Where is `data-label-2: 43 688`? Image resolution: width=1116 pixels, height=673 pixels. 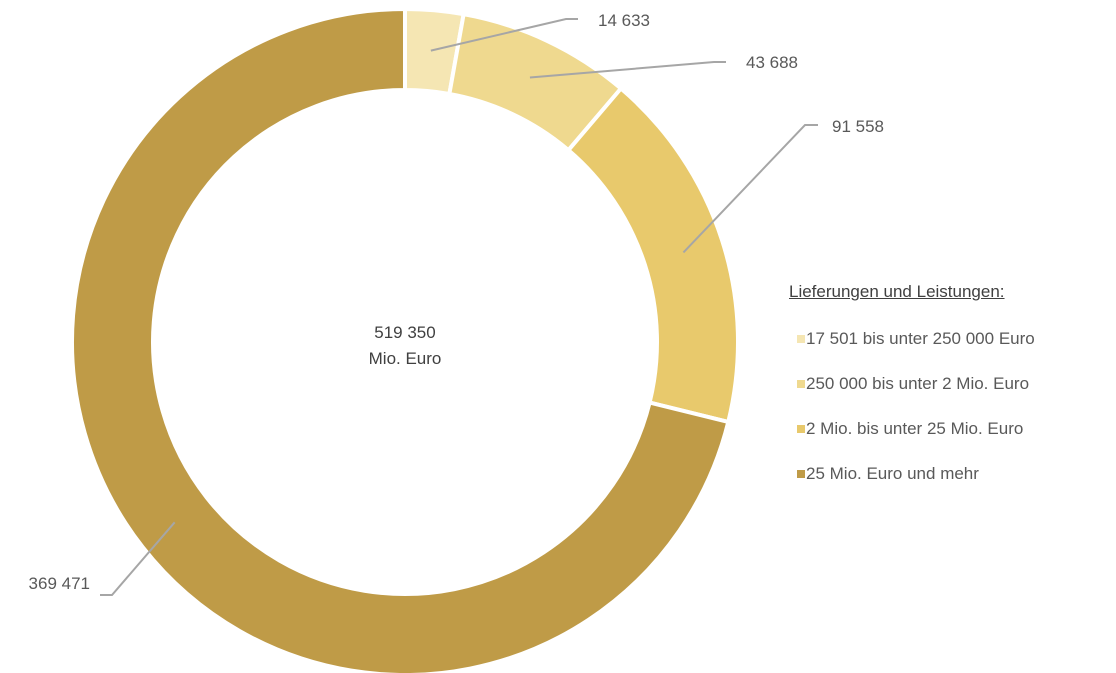
data-label-2: 43 688 is located at coordinates (772, 62).